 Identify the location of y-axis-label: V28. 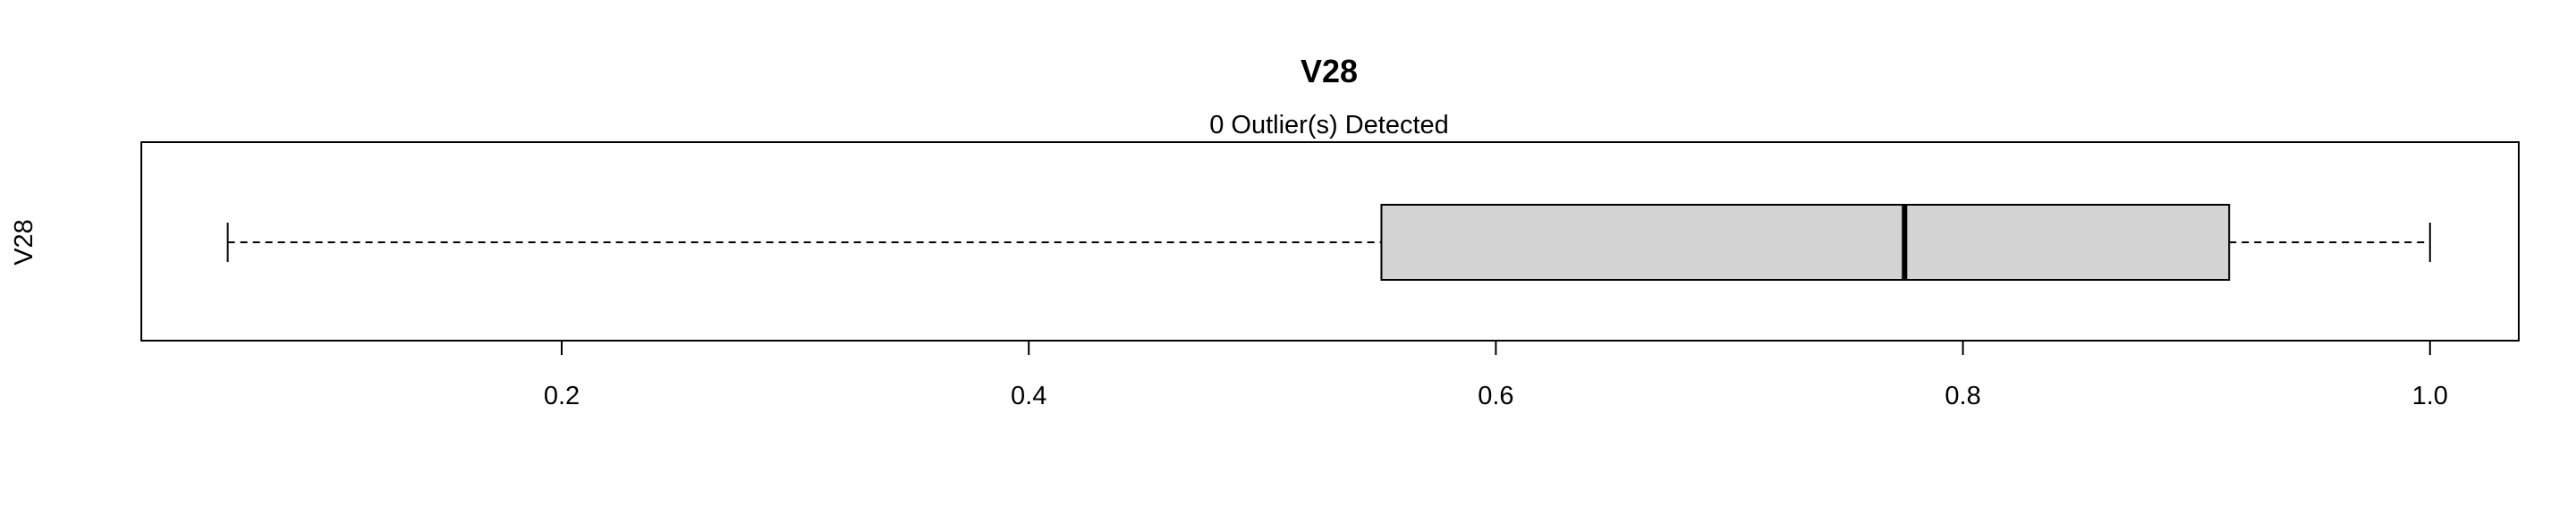
(24, 243).